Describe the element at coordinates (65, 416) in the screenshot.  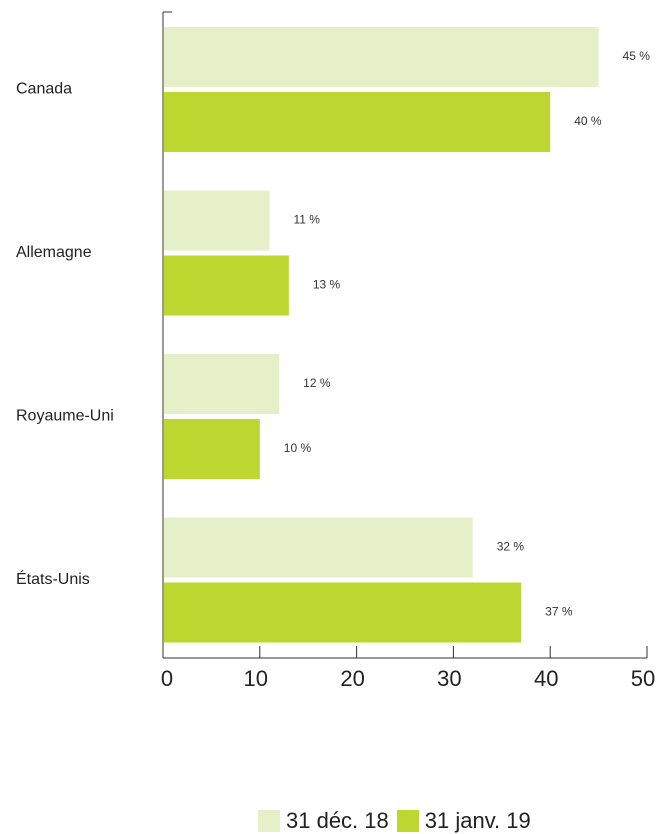
I see `category-label: Royaume-Uni` at that location.